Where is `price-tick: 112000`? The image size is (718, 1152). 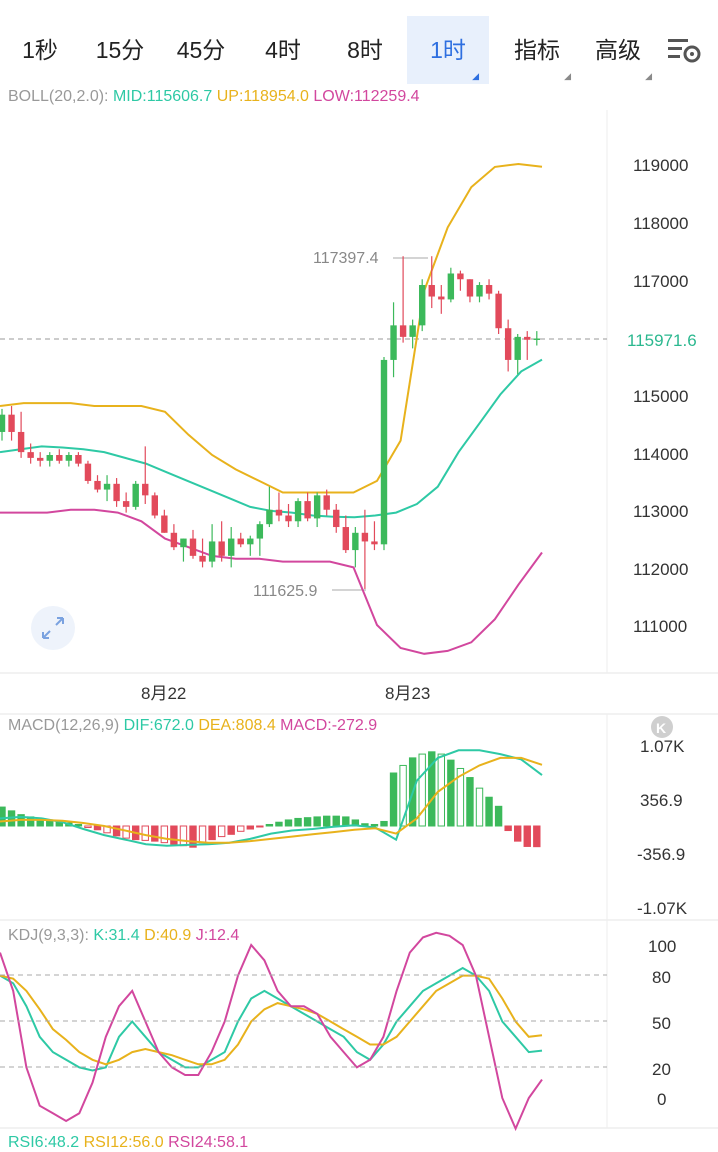 price-tick: 112000 is located at coordinates (660, 569).